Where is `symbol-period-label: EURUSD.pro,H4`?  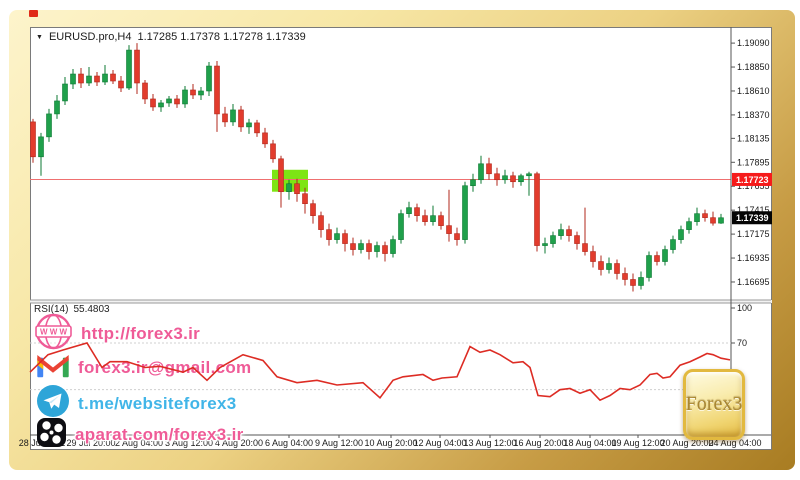 symbol-period-label: EURUSD.pro,H4 is located at coordinates (90, 37).